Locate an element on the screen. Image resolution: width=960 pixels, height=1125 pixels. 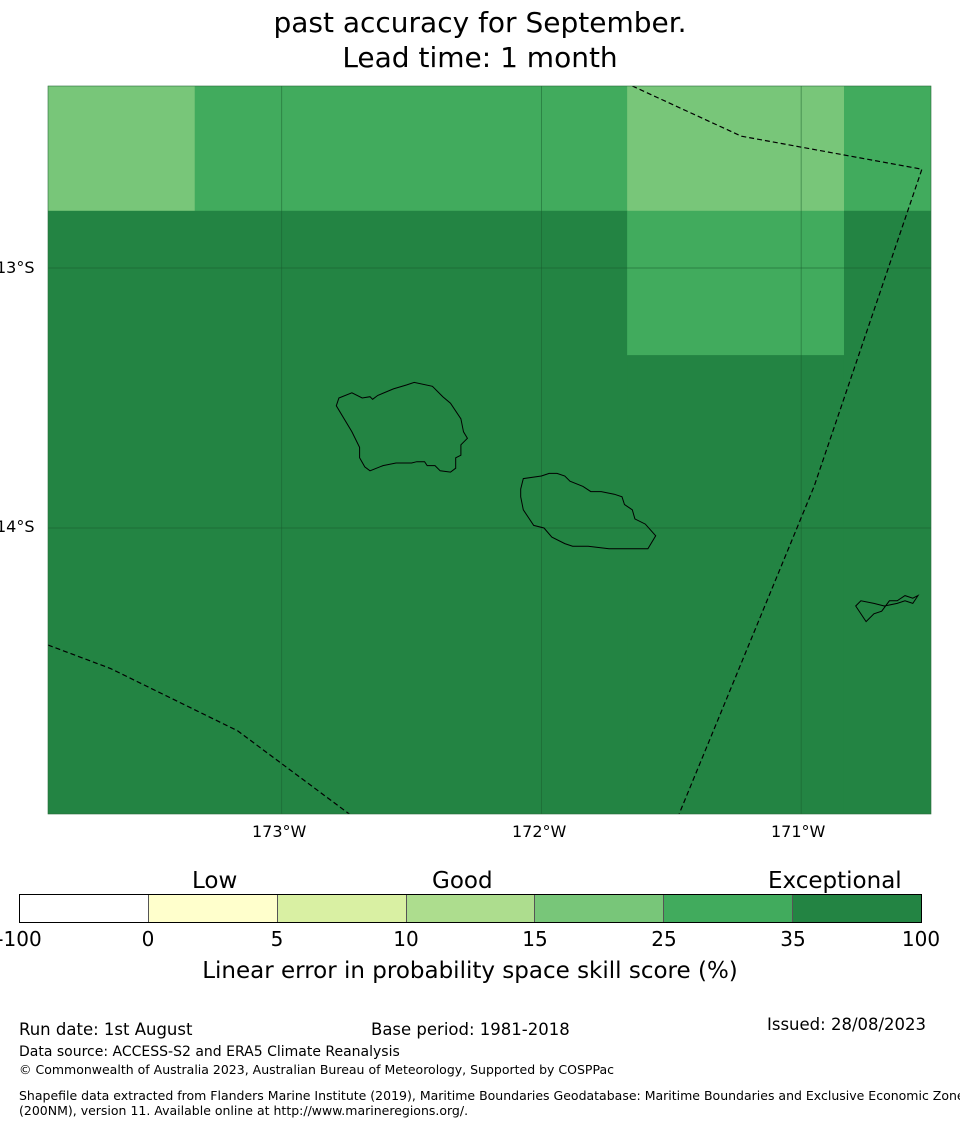
colorbar-tick: 100 is located at coordinates (921, 939).